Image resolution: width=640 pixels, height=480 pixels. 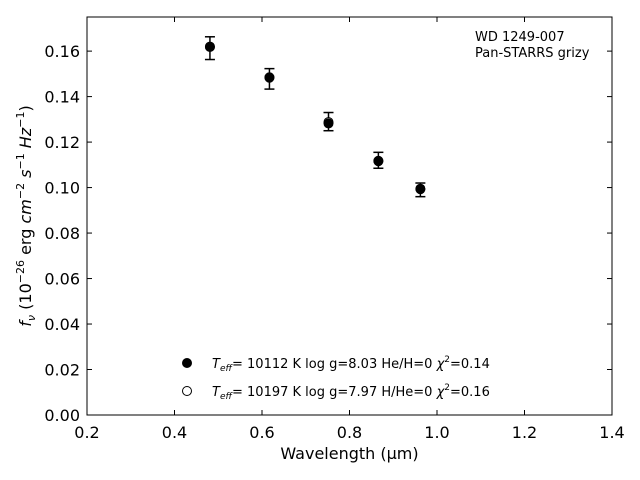 I want to click on y-tick-label: 0.02, so click(x=62, y=370).